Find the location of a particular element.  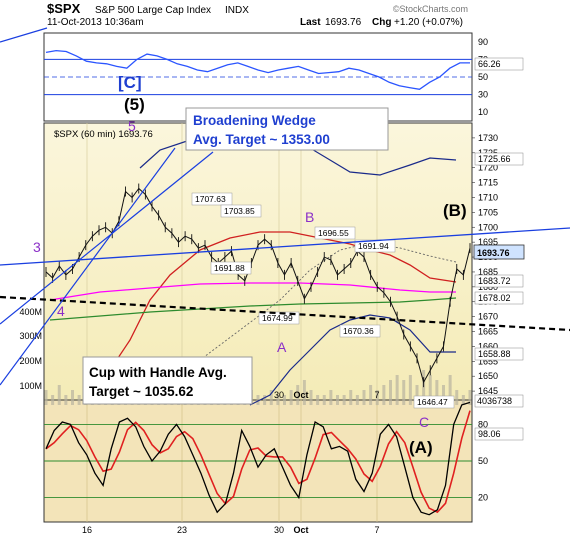

price-x-tick-label: 30 is located at coordinates (279, 395).